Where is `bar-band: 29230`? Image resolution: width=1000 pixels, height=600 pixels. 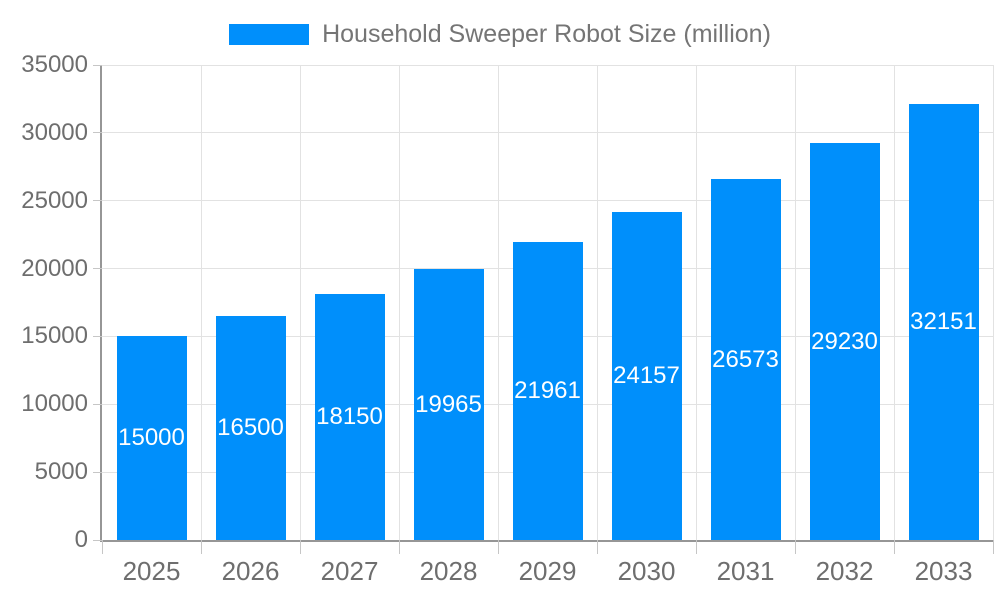
bar-band: 29230 is located at coordinates (844, 302).